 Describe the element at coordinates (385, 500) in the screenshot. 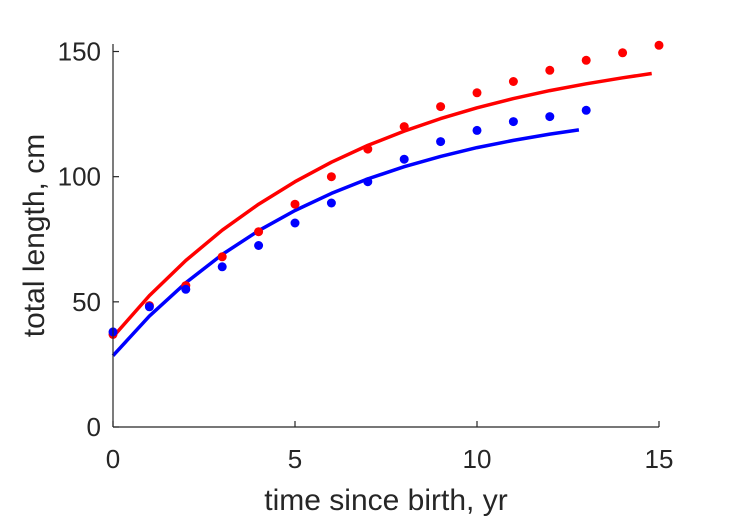

I see `x-axis-label: time since birth, yr` at that location.